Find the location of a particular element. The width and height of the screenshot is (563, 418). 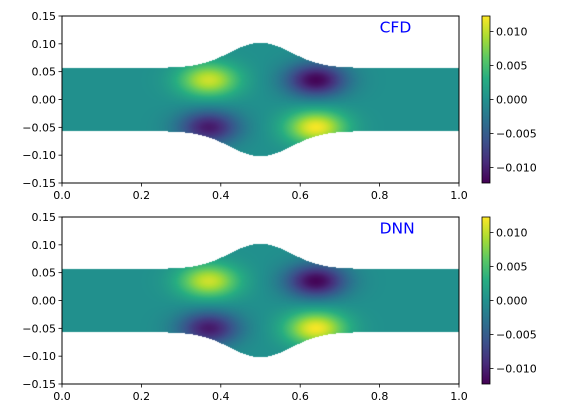

panel-annotation: CFD is located at coordinates (396, 28).